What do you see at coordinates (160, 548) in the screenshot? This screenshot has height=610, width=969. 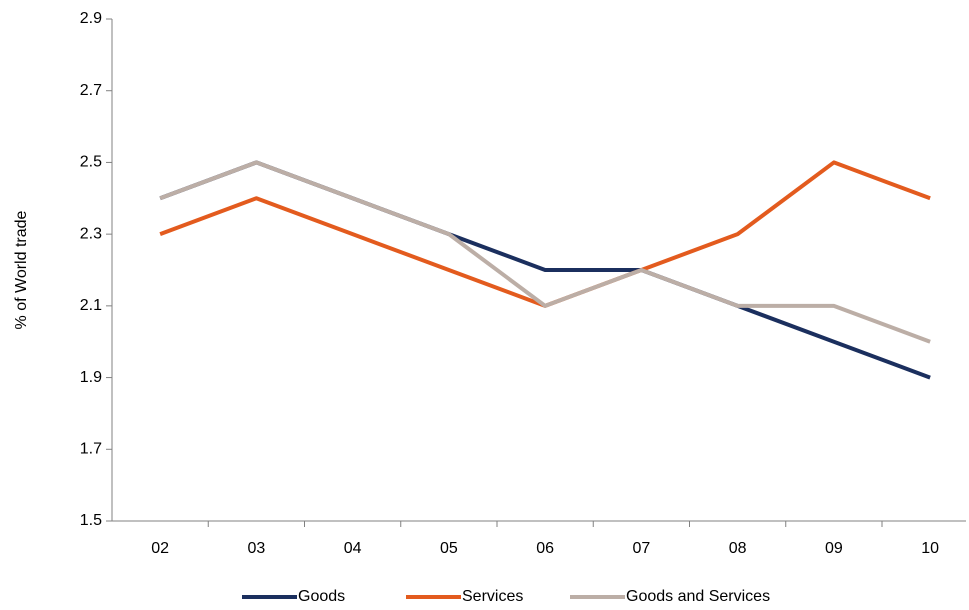 I see `x-tick-label: 02` at bounding box center [160, 548].